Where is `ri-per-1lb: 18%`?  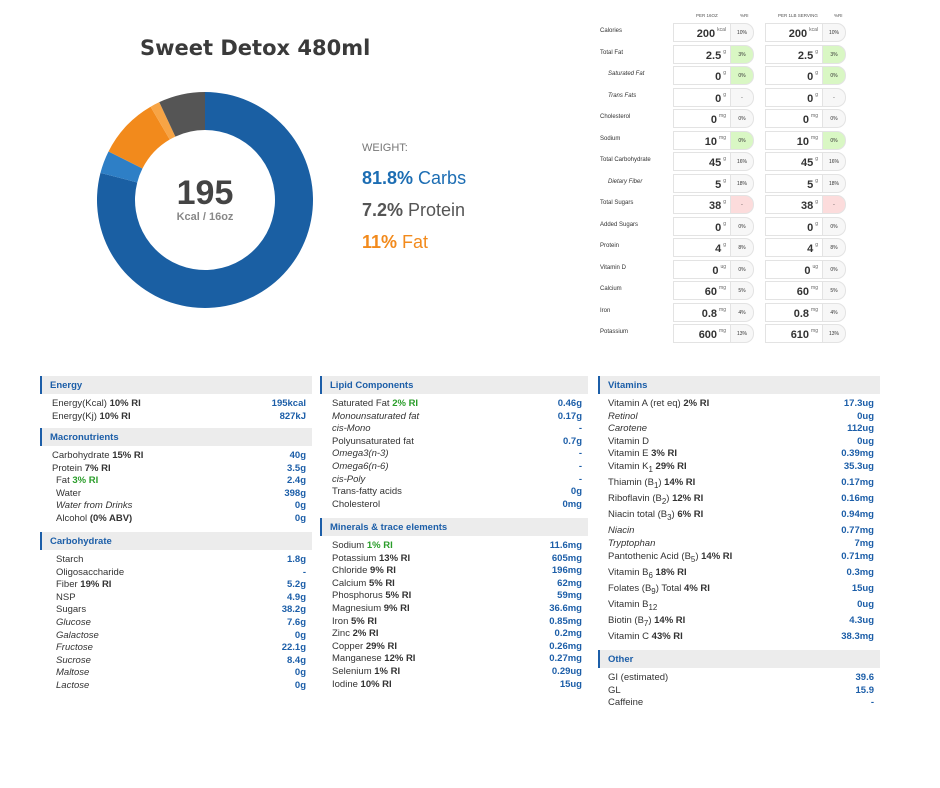
ri-per-1lb: 18% is located at coordinates (834, 183).